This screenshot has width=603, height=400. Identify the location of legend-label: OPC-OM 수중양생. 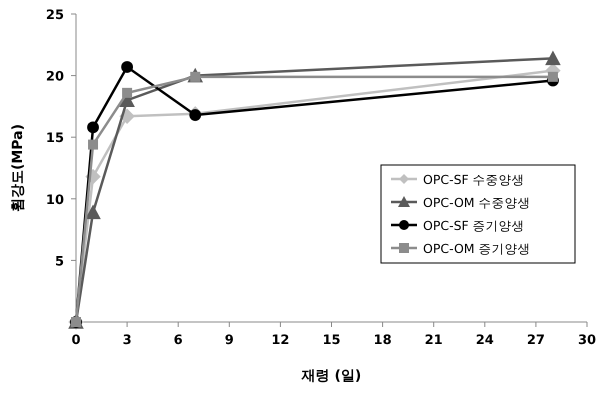
(477, 202).